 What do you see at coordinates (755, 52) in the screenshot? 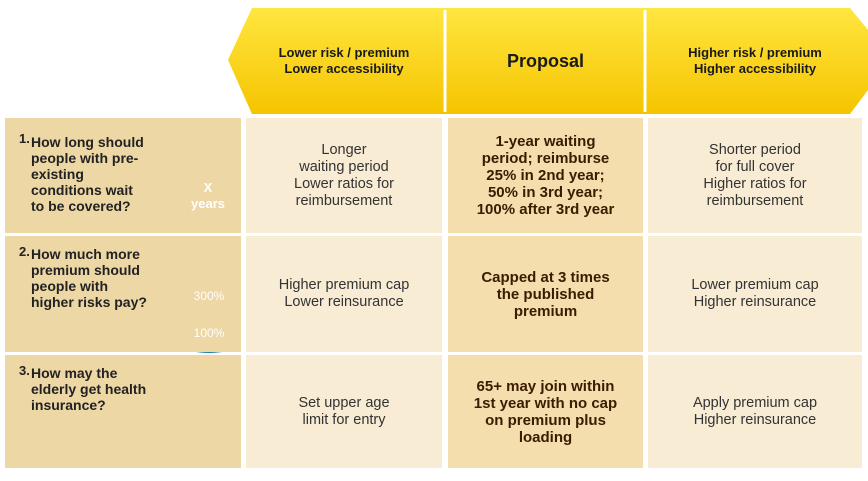
I see `header-line: Higher risk / premium` at bounding box center [755, 52].